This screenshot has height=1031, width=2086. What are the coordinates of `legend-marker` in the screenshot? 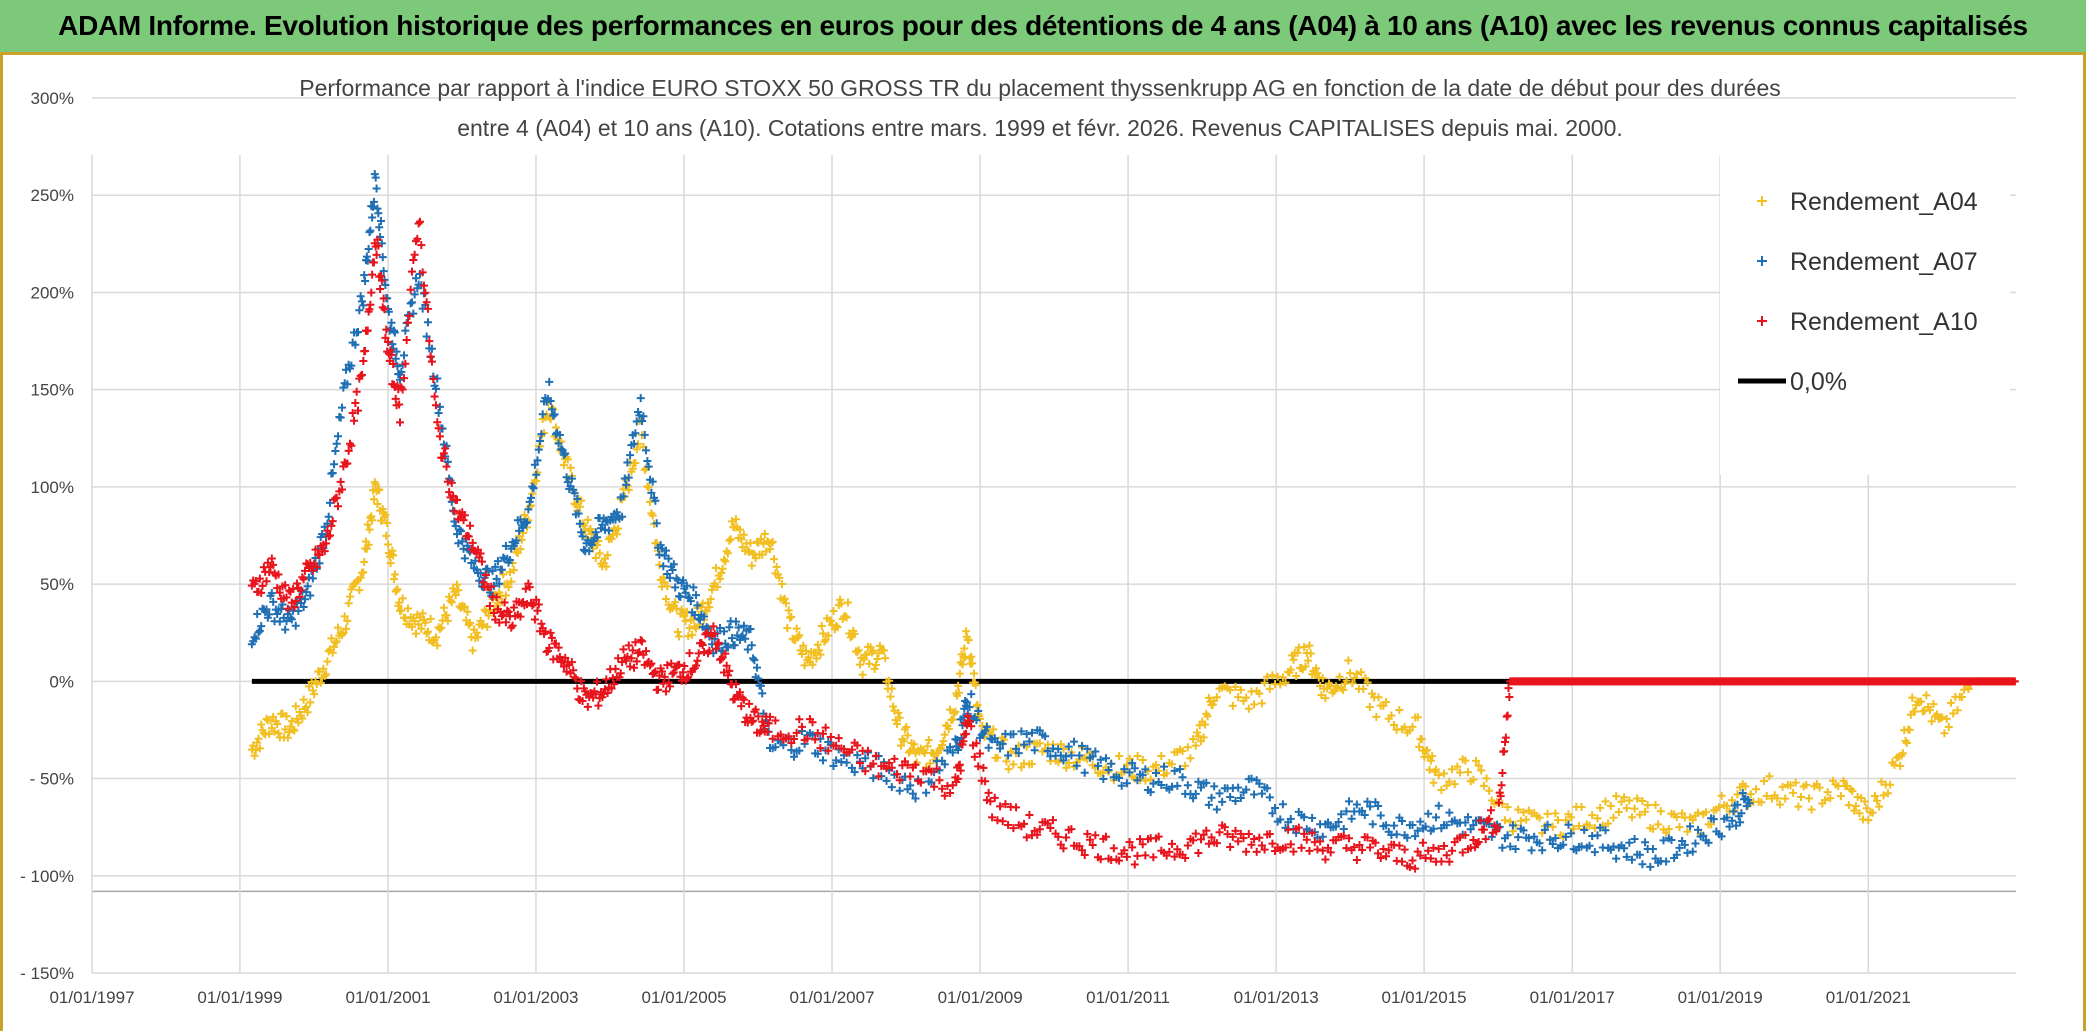 It's located at (1762, 321).